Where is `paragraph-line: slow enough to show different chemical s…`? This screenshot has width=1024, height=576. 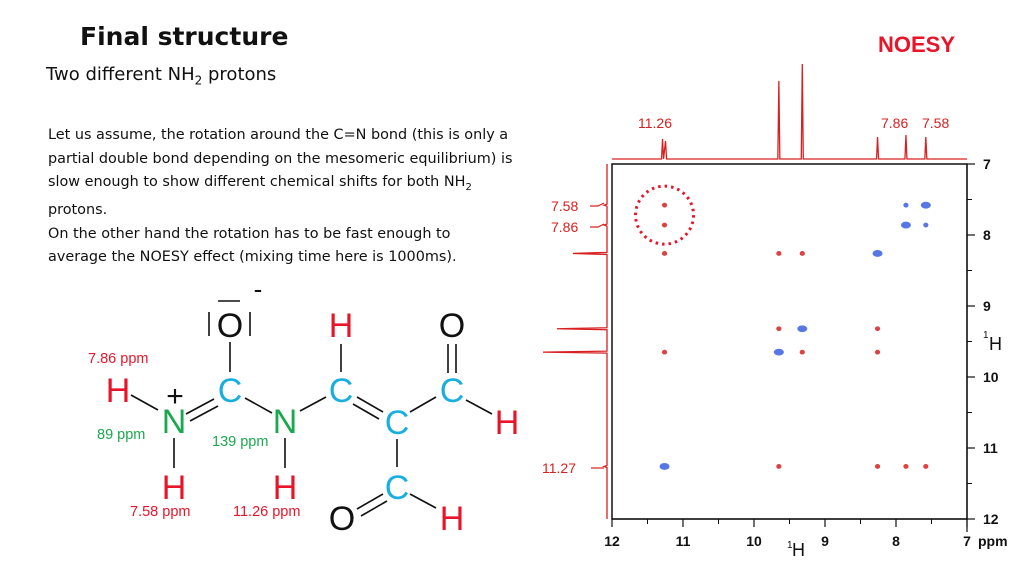 paragraph-line: slow enough to show different chemical s… is located at coordinates (308, 185).